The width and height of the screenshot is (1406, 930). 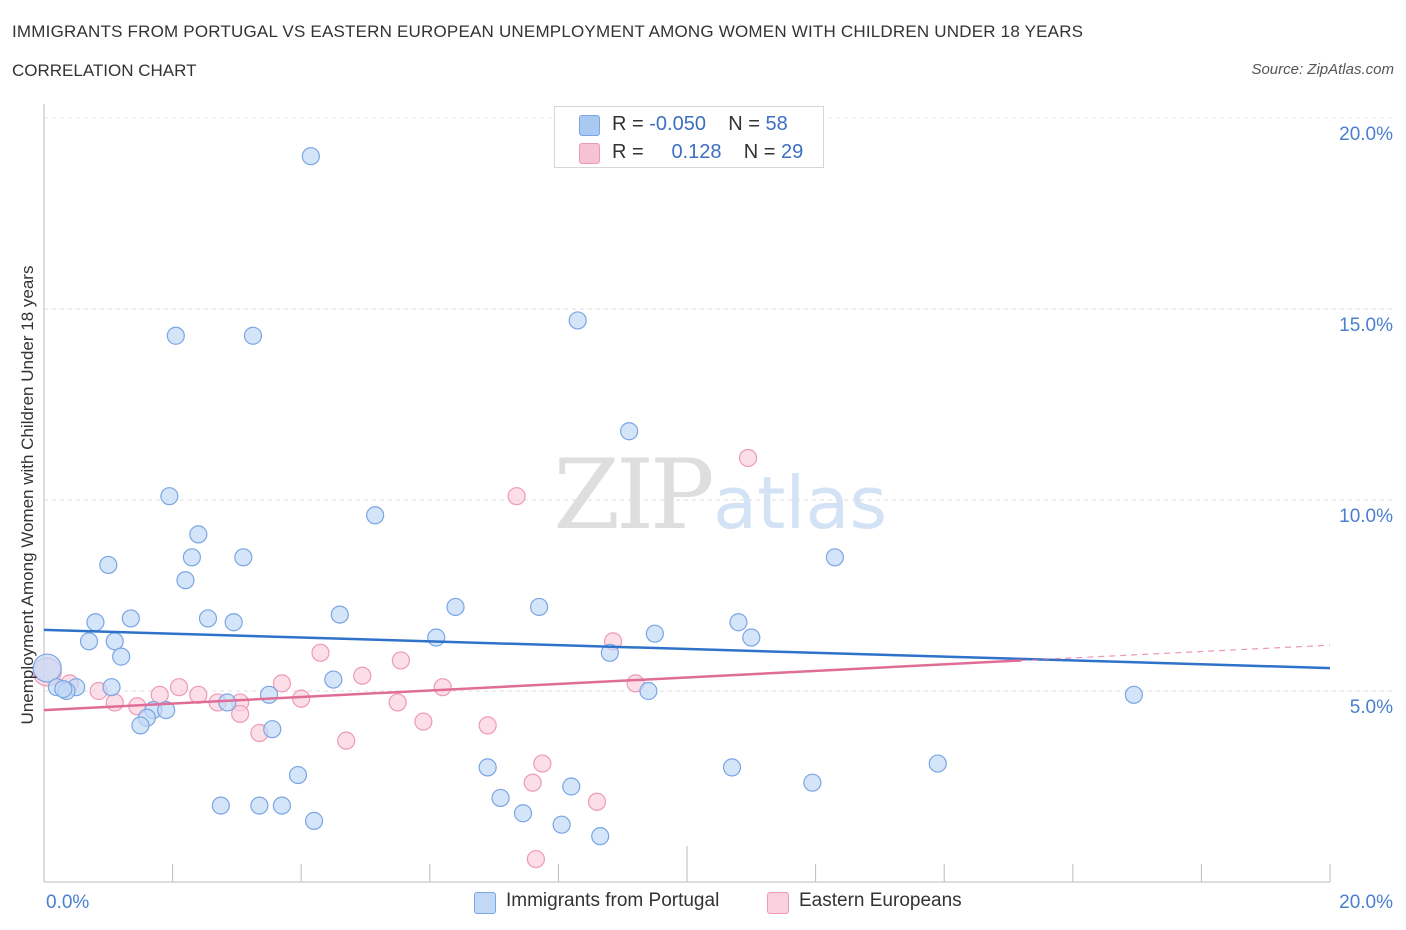 What do you see at coordinates (1366, 516) in the screenshot?
I see `y-tick-label: 10.0%` at bounding box center [1366, 516].